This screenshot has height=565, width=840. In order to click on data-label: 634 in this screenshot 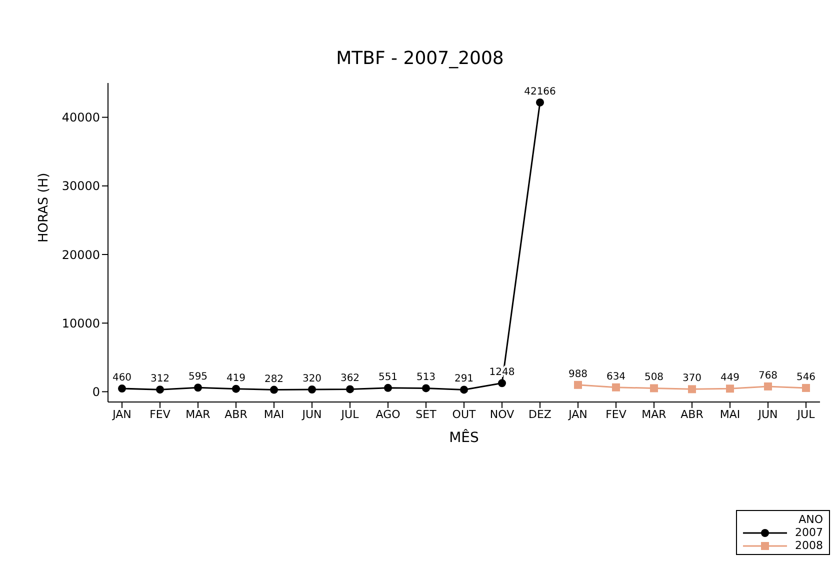, I will do `click(616, 376)`.